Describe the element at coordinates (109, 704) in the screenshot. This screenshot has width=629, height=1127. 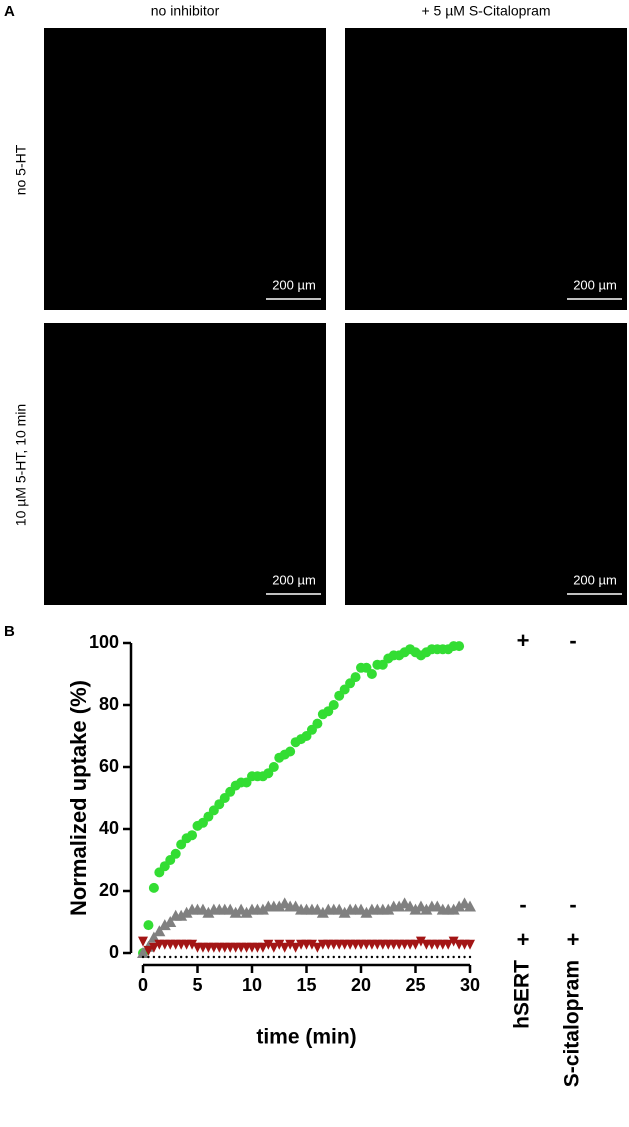
I see `y-tick-label: 80` at that location.